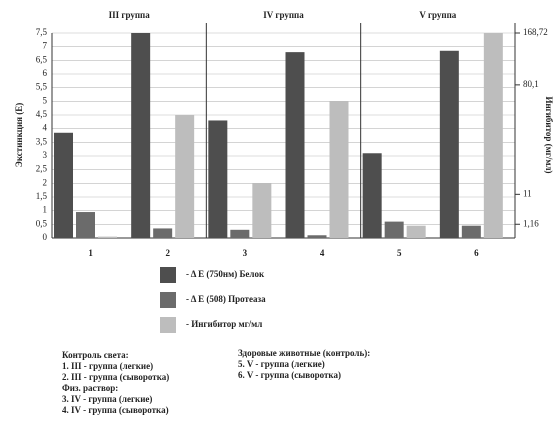  Describe the element at coordinates (42, 87) in the screenshot. I see `y-tick-label: 5,5` at that location.